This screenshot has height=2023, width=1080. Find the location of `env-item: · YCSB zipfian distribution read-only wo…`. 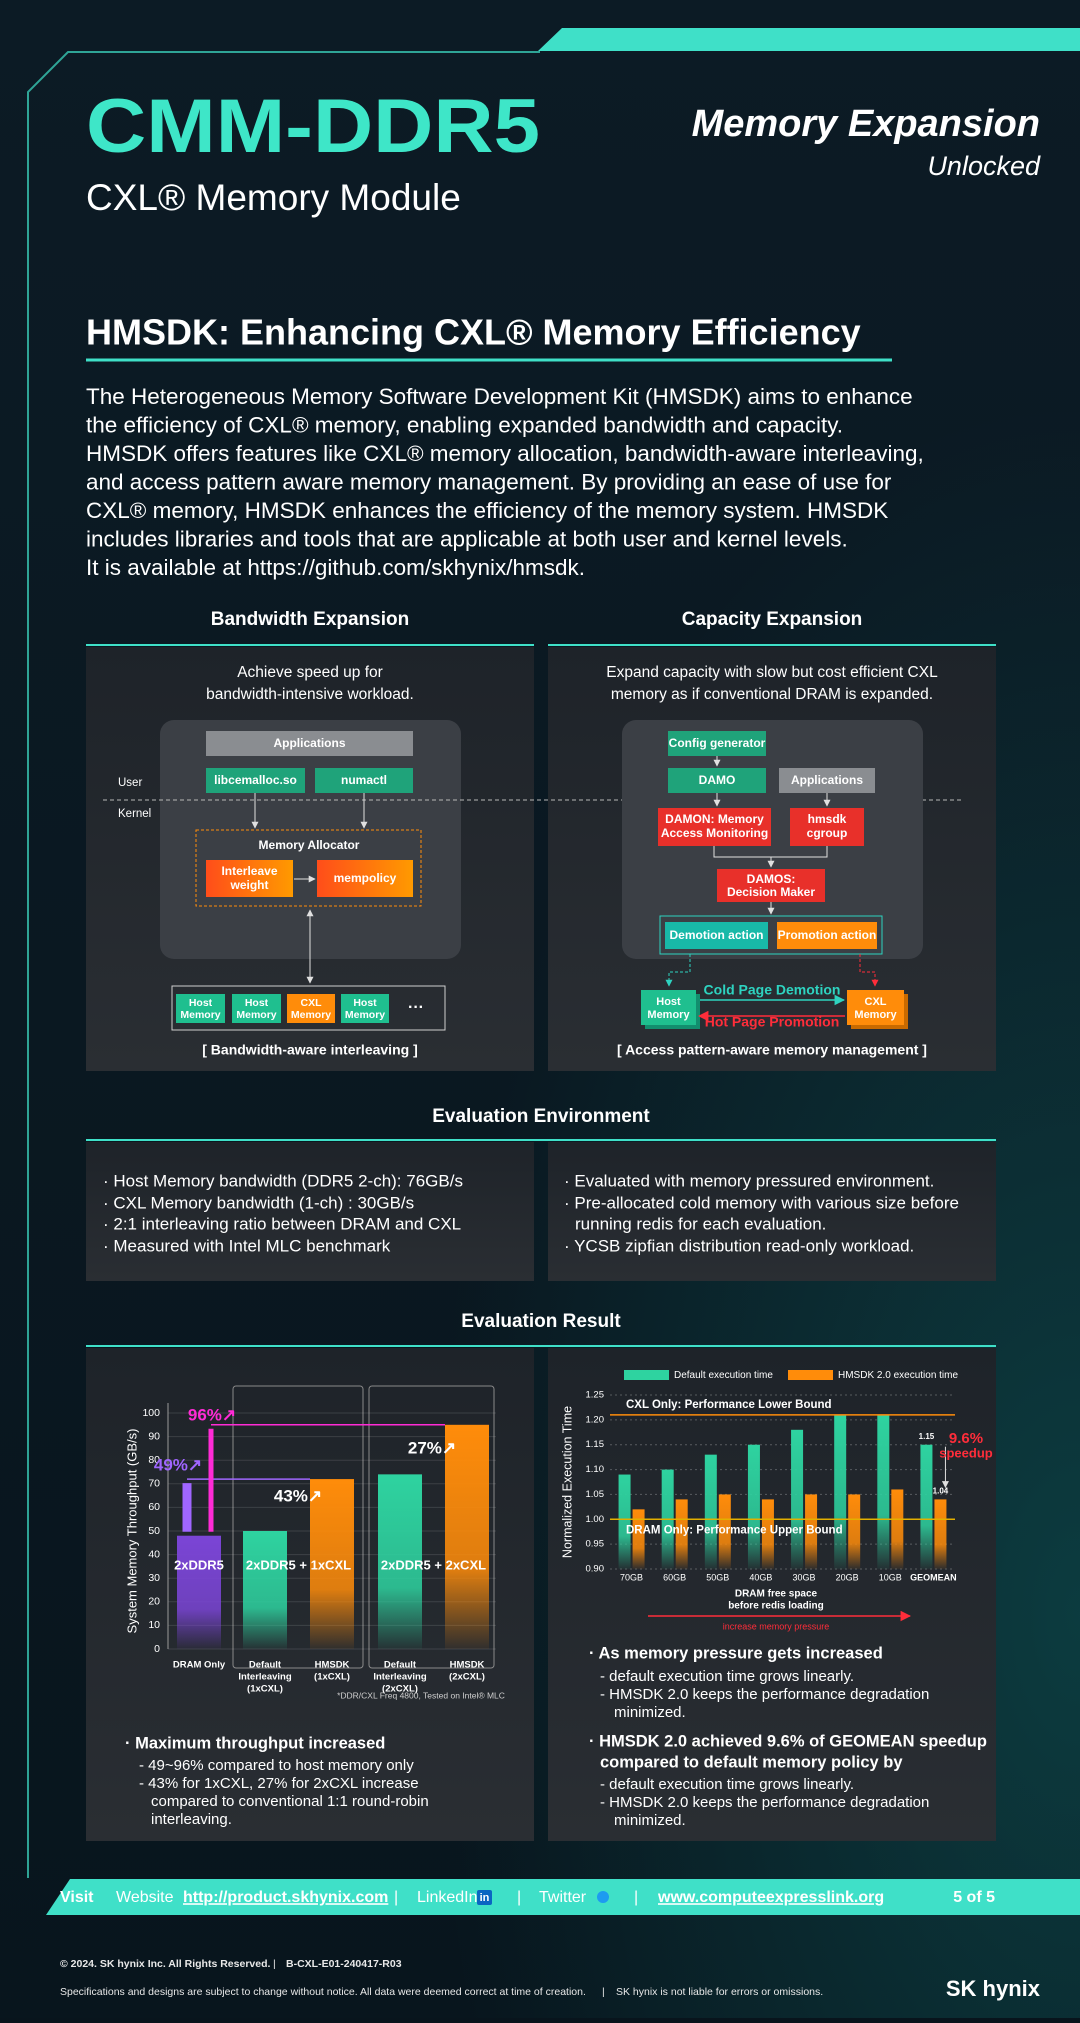

env-item: · YCSB zipfian distribution read-only wo… is located at coordinates (739, 1245).